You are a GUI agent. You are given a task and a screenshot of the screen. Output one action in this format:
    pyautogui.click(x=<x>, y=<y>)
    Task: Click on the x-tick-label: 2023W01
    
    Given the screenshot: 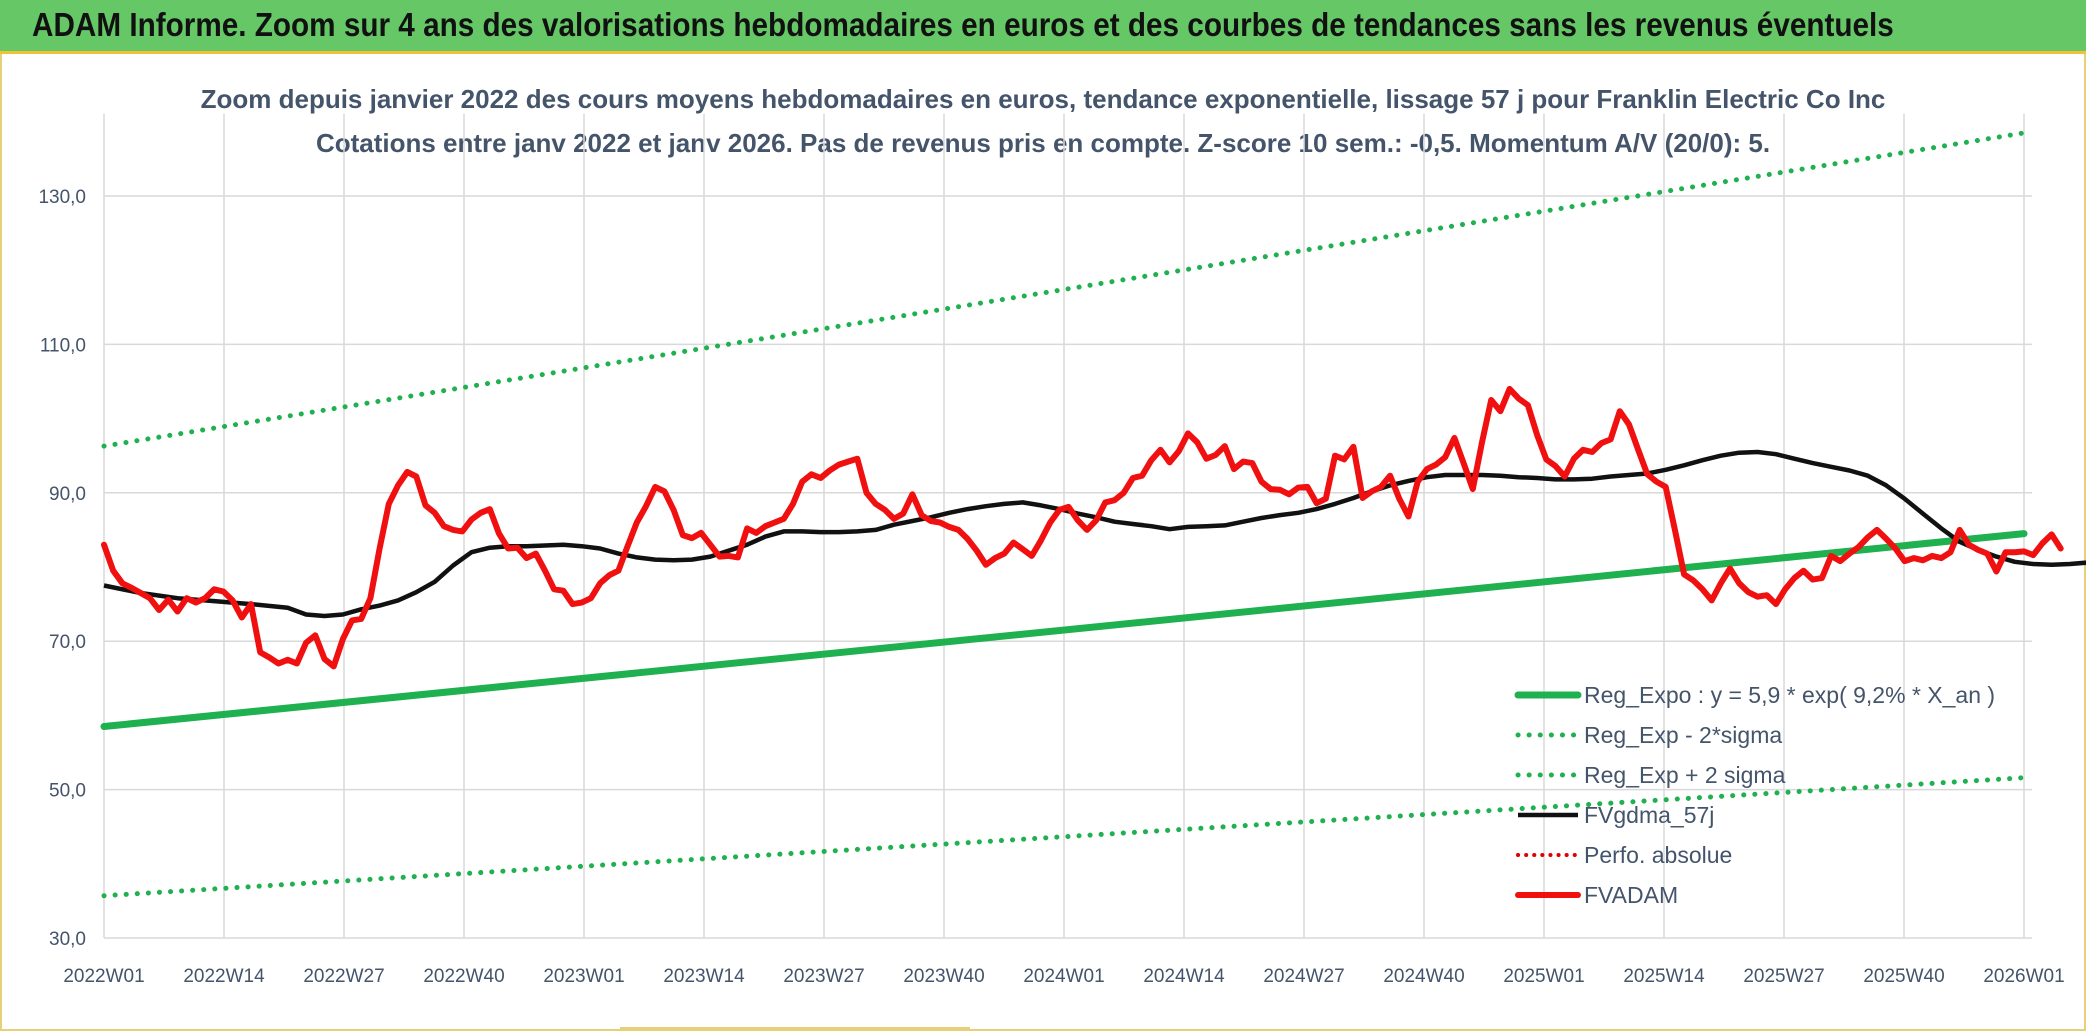 What is the action you would take?
    pyautogui.click(x=583, y=976)
    